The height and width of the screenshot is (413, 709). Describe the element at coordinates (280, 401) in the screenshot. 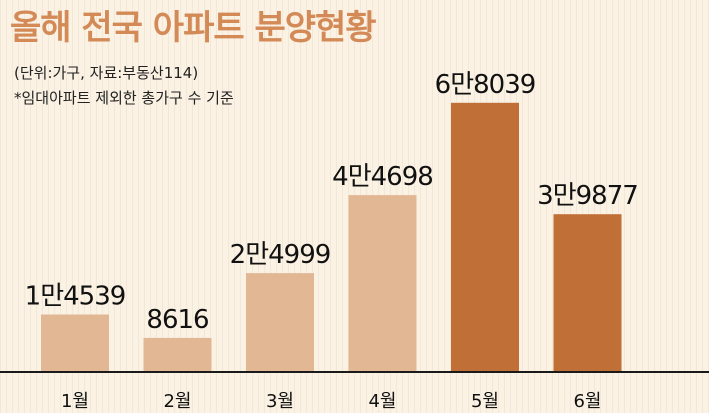

I see `x-tick-label-3: 3월` at that location.